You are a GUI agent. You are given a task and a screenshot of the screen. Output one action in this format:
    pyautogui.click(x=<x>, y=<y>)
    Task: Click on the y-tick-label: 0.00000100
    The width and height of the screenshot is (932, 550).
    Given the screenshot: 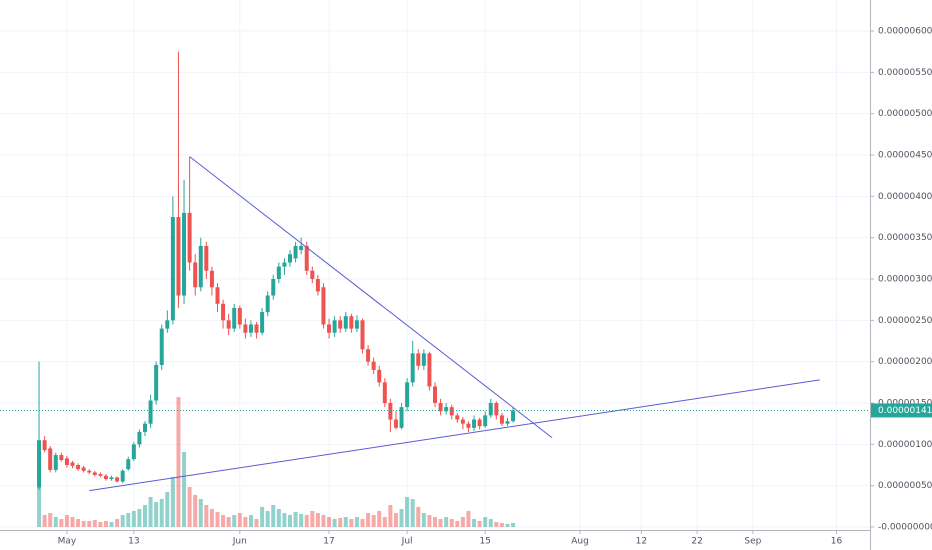 What is the action you would take?
    pyautogui.click(x=905, y=445)
    